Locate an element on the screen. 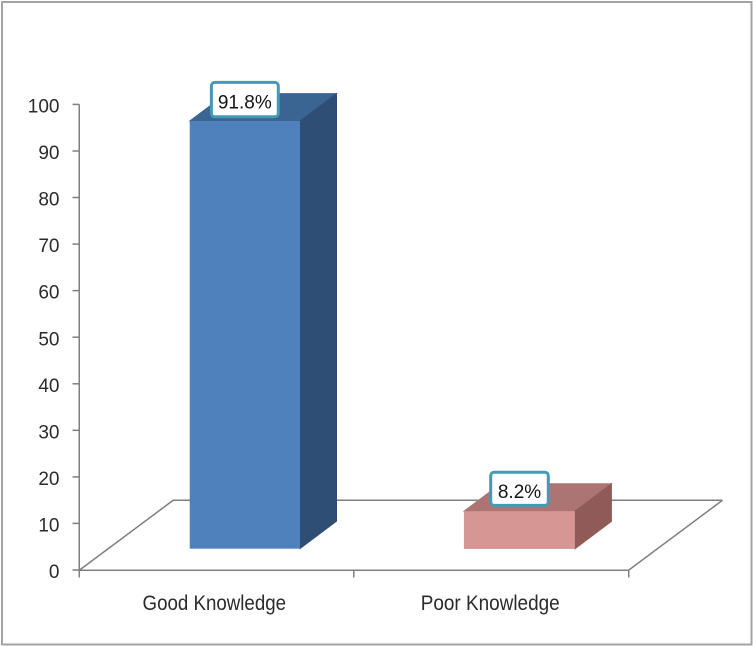  svg-text: Poor Knowledge is located at coordinates (490, 603).